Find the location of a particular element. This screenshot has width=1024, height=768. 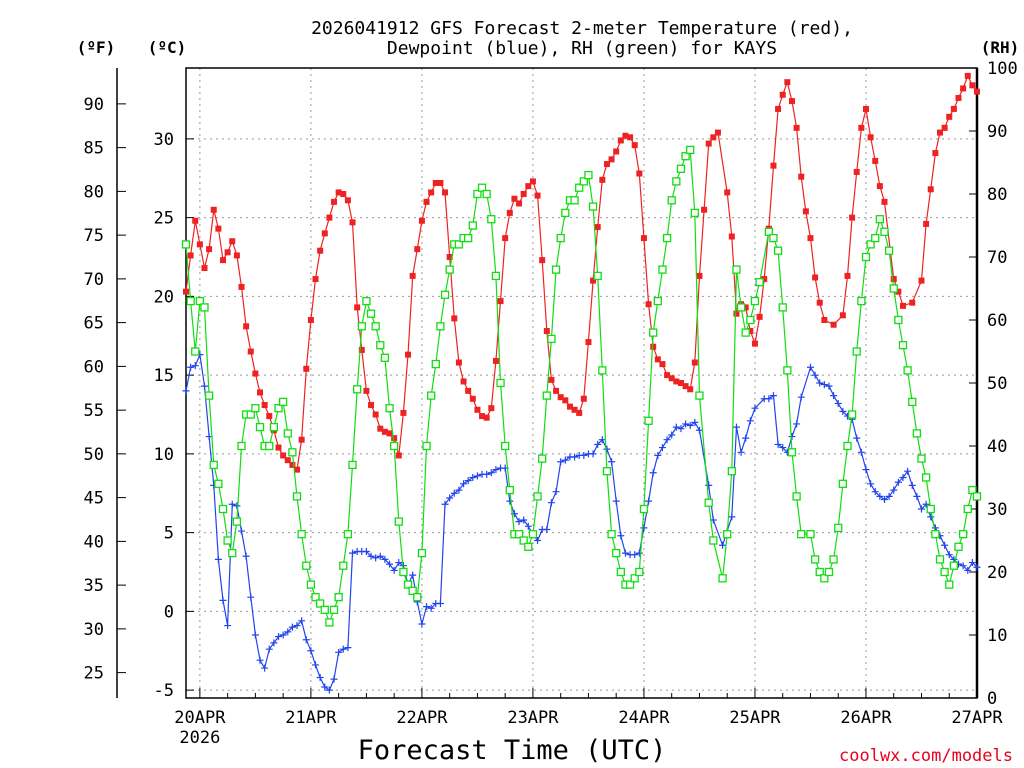

rh-tick-label: 0 is located at coordinates (992, 699).